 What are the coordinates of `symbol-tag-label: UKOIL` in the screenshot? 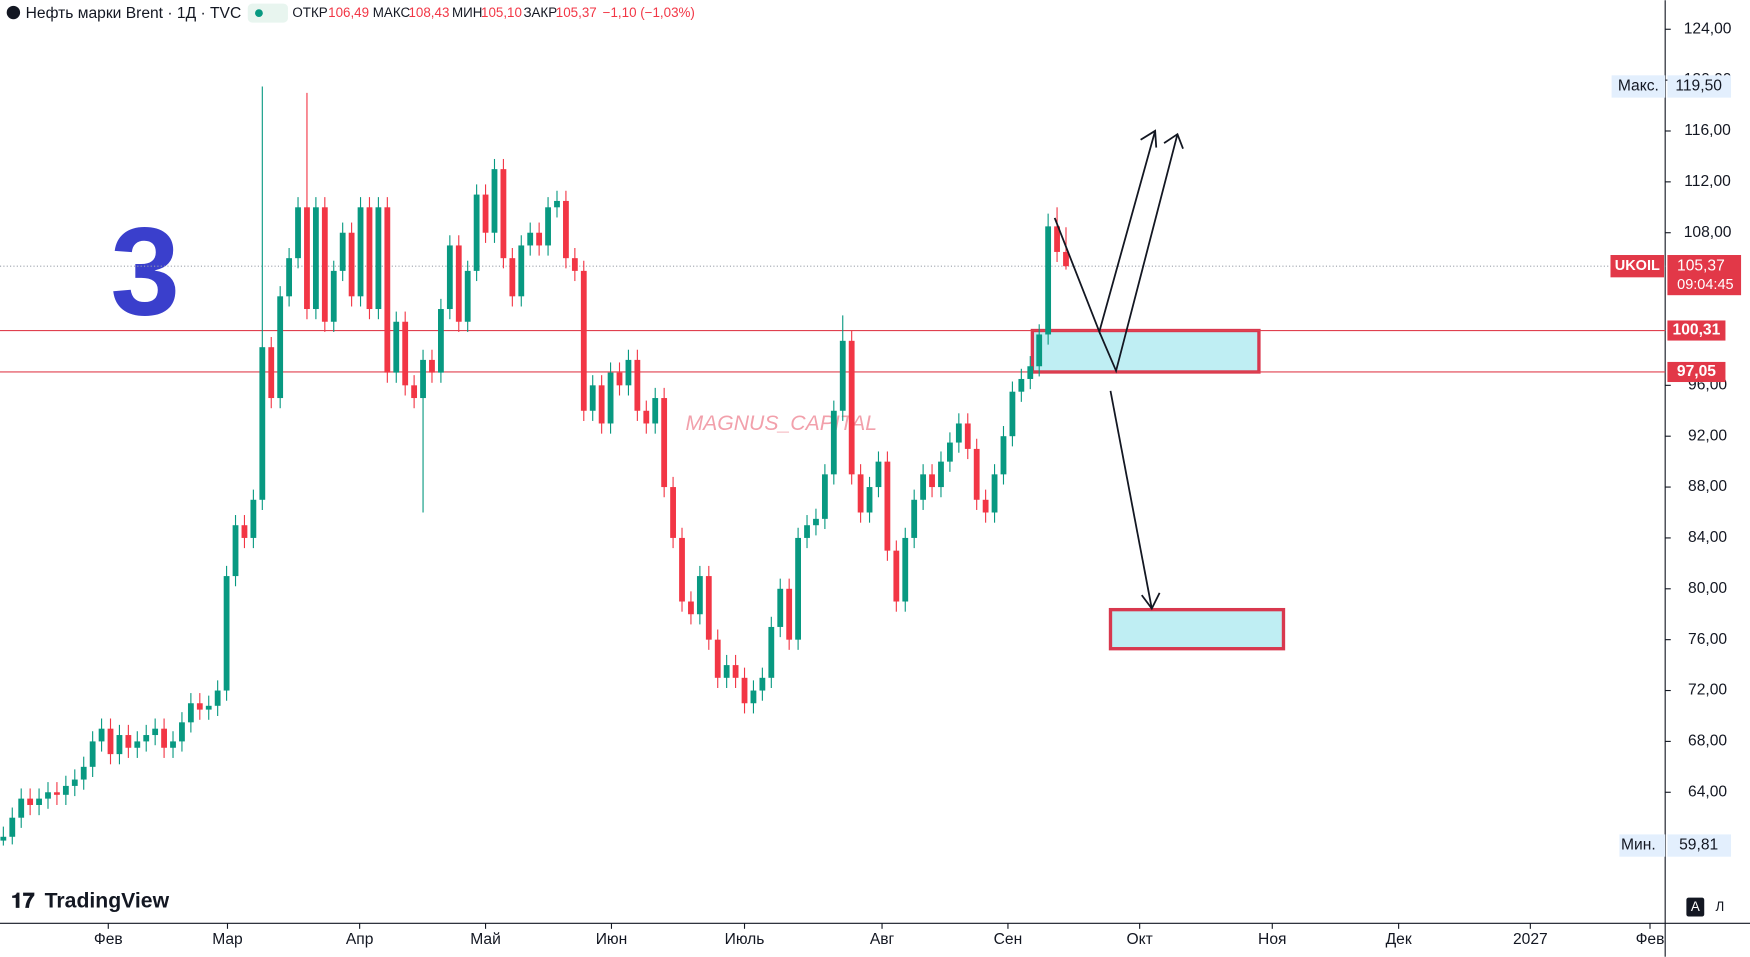 It's located at (1637, 266).